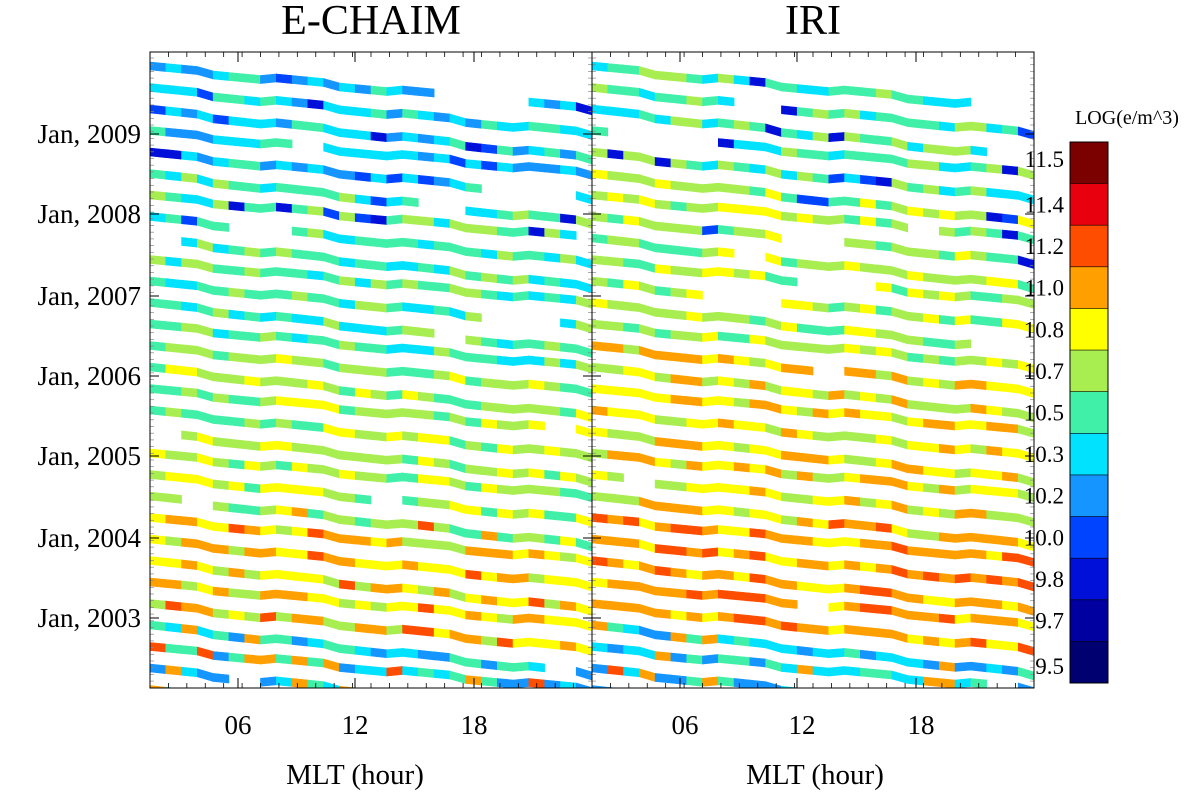  What do you see at coordinates (1044, 288) in the screenshot?
I see `colorbar-label: 11.0` at bounding box center [1044, 288].